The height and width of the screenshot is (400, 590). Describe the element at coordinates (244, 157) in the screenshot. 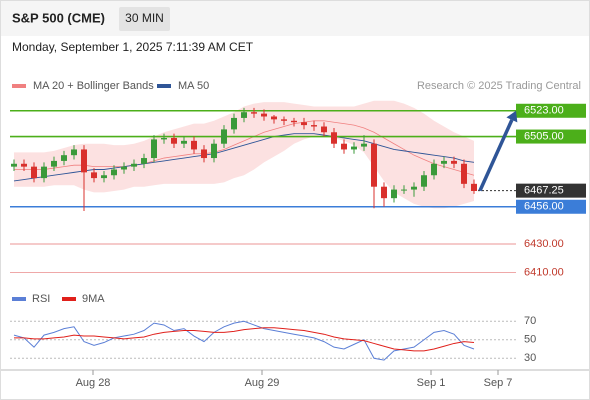

I see `ma50-line` at that location.